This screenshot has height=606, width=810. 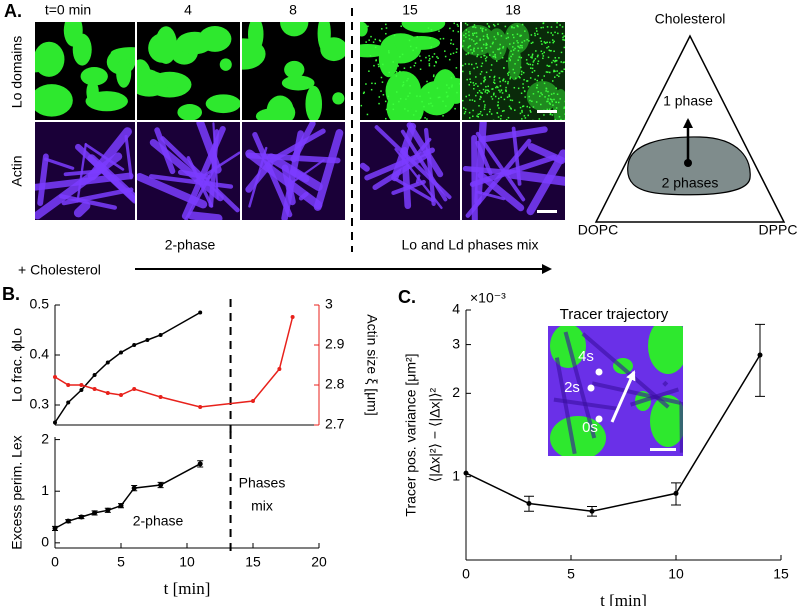 What do you see at coordinates (17, 492) in the screenshot?
I see `y-axis-label: Excess perim. Lex` at bounding box center [17, 492].